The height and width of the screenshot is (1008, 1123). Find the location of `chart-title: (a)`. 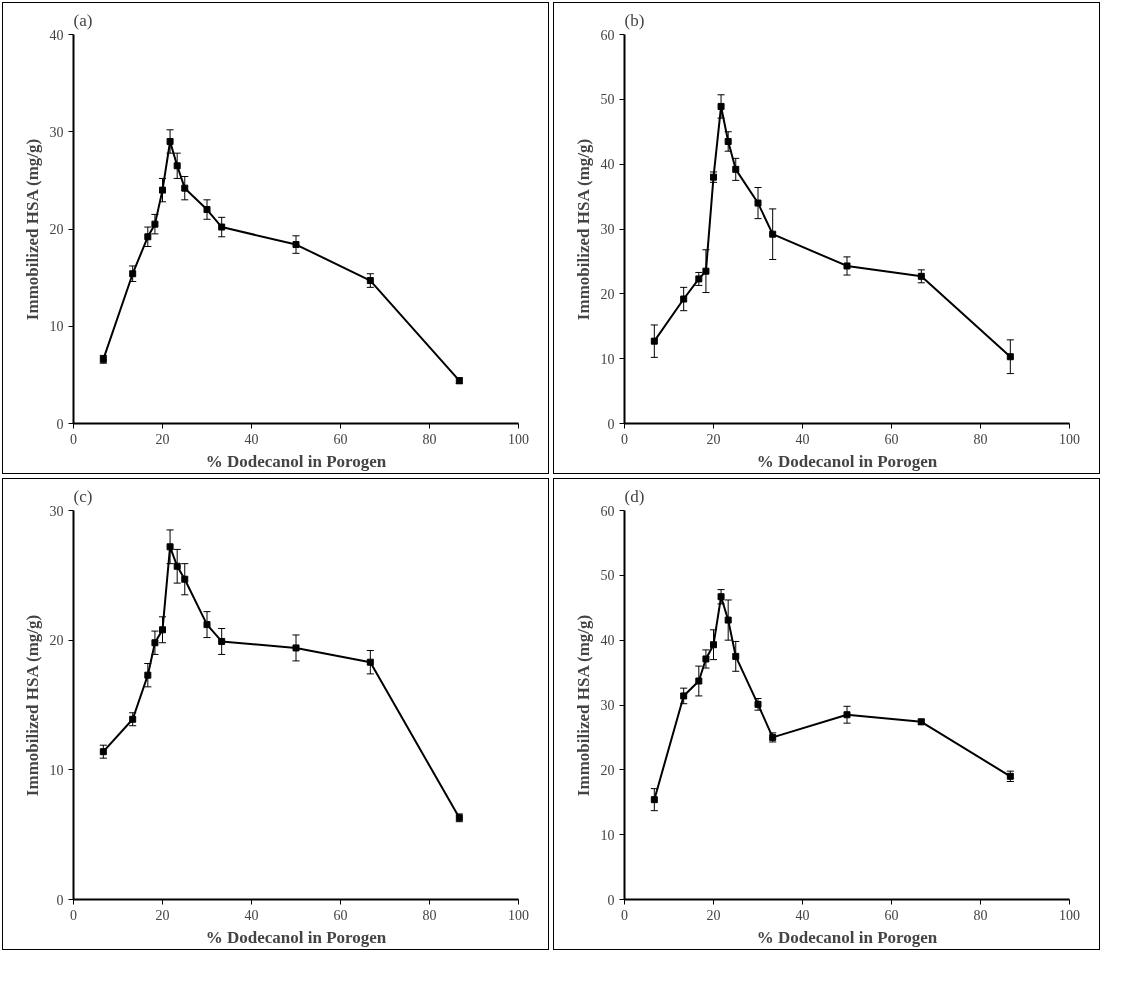

chart-title: (a) is located at coordinates (83, 20).